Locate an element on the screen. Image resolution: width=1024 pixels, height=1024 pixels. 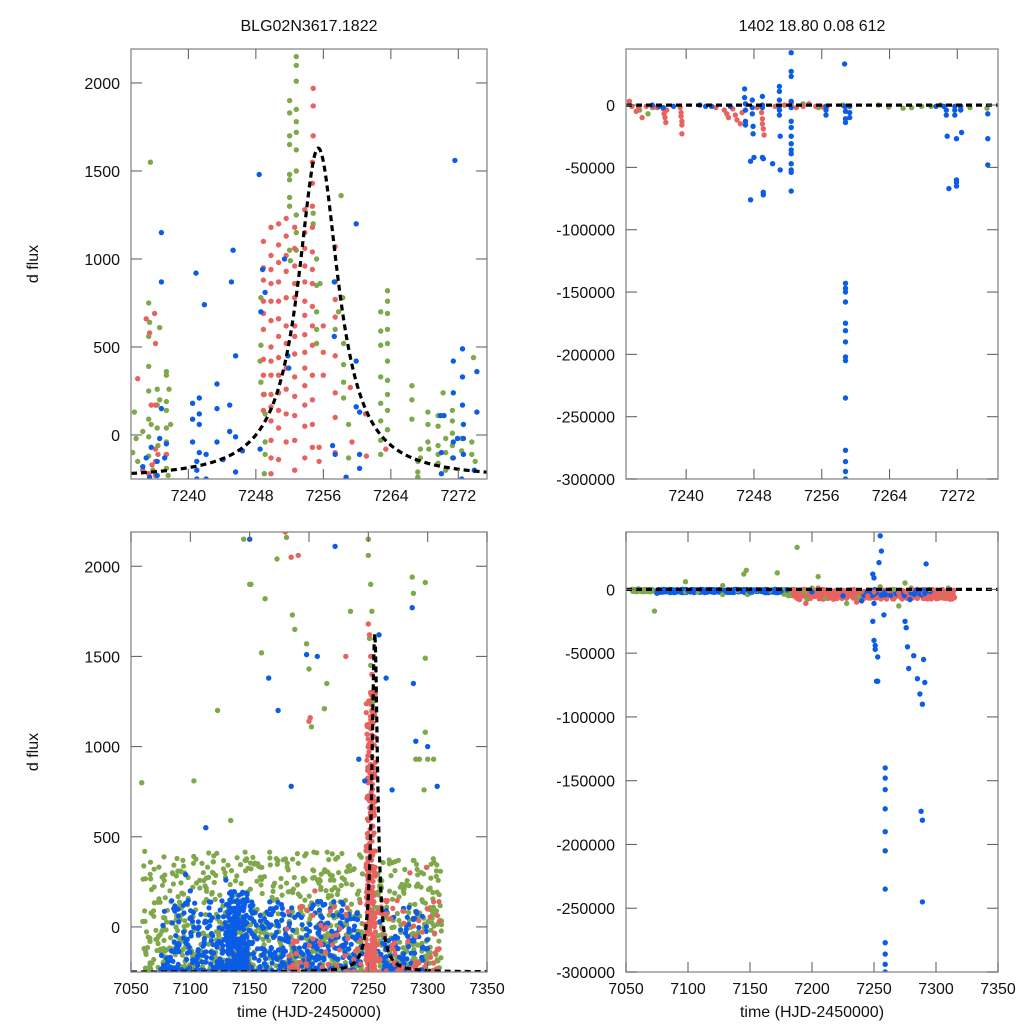
x-tick-label: 7264 is located at coordinates (391, 496).